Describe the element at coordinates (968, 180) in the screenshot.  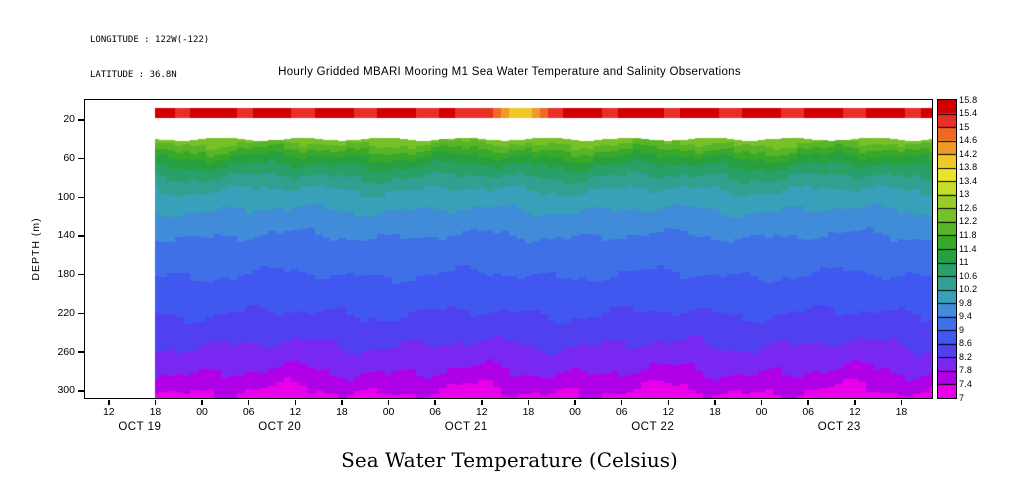
I see `colorbar-tick-label: 13.4` at that location.